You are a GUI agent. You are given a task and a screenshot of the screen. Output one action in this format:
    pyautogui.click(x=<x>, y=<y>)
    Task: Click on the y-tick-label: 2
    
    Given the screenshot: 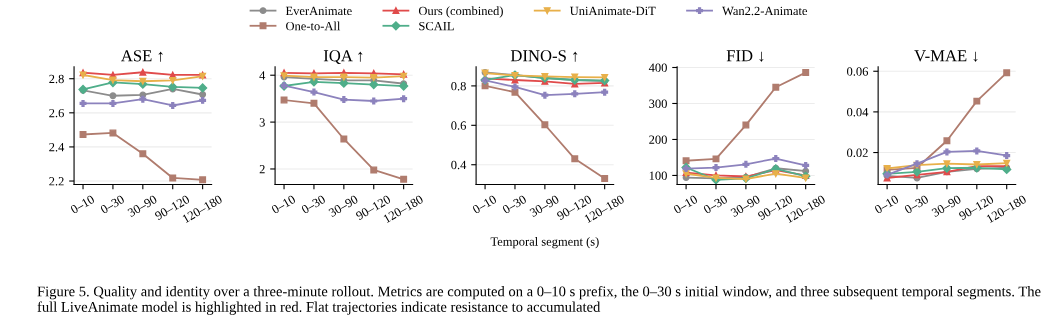 What is the action you would take?
    pyautogui.click(x=262, y=169)
    